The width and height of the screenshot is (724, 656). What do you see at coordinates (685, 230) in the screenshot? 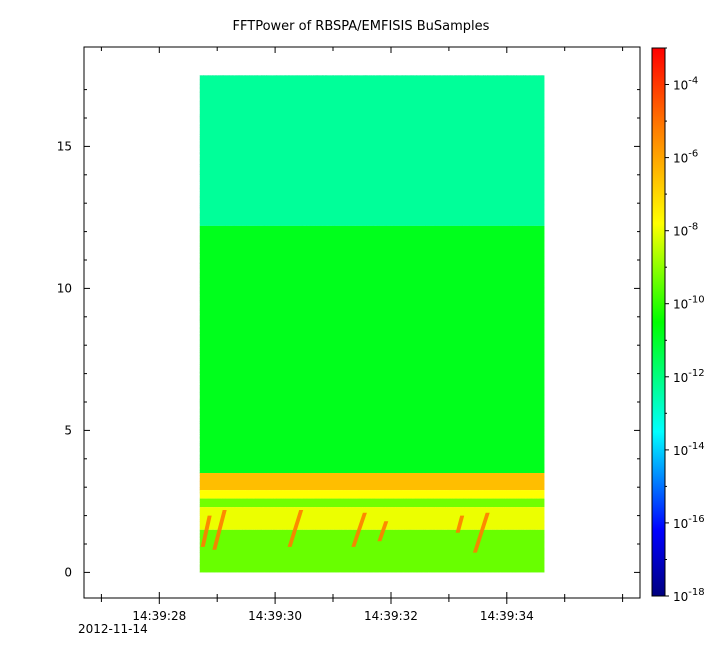
I see `colorbar-tick-label: 10⁻⁸` at bounding box center [685, 230].